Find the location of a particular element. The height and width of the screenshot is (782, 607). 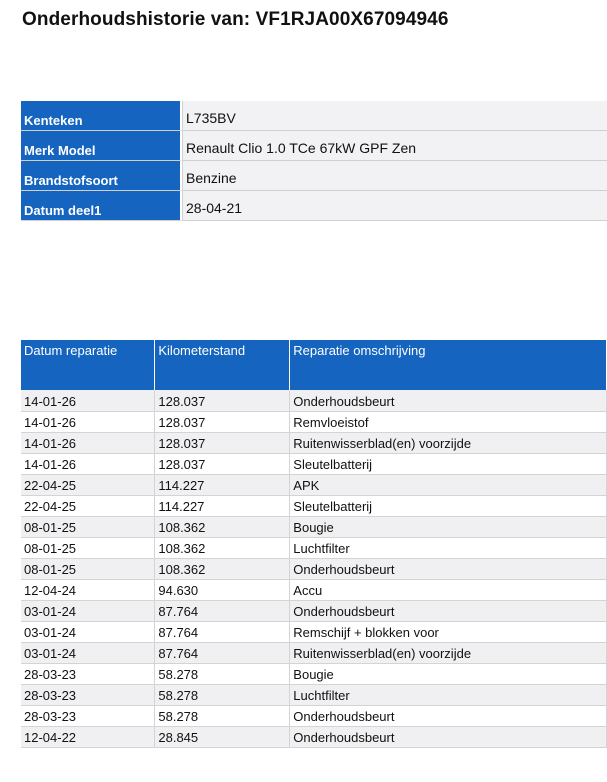

table-row: 12-04-22 28.845 Onderhoudsbeurt is located at coordinates (314, 737).